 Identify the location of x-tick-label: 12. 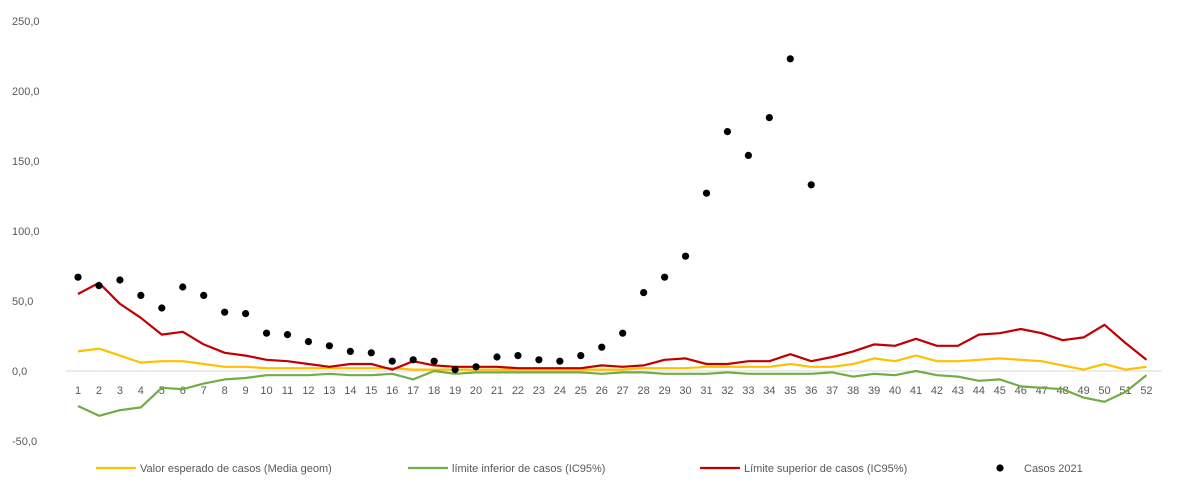
(308, 391).